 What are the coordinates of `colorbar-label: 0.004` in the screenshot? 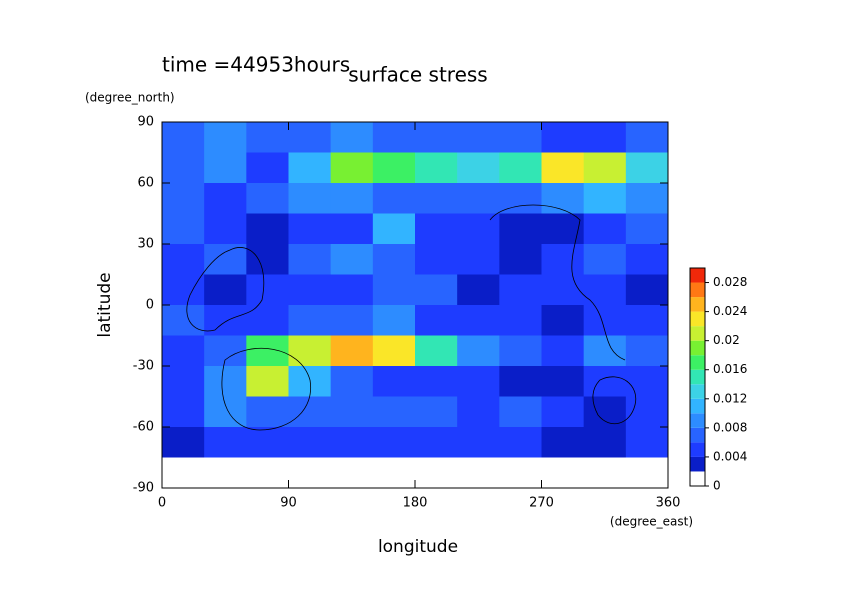 It's located at (730, 456).